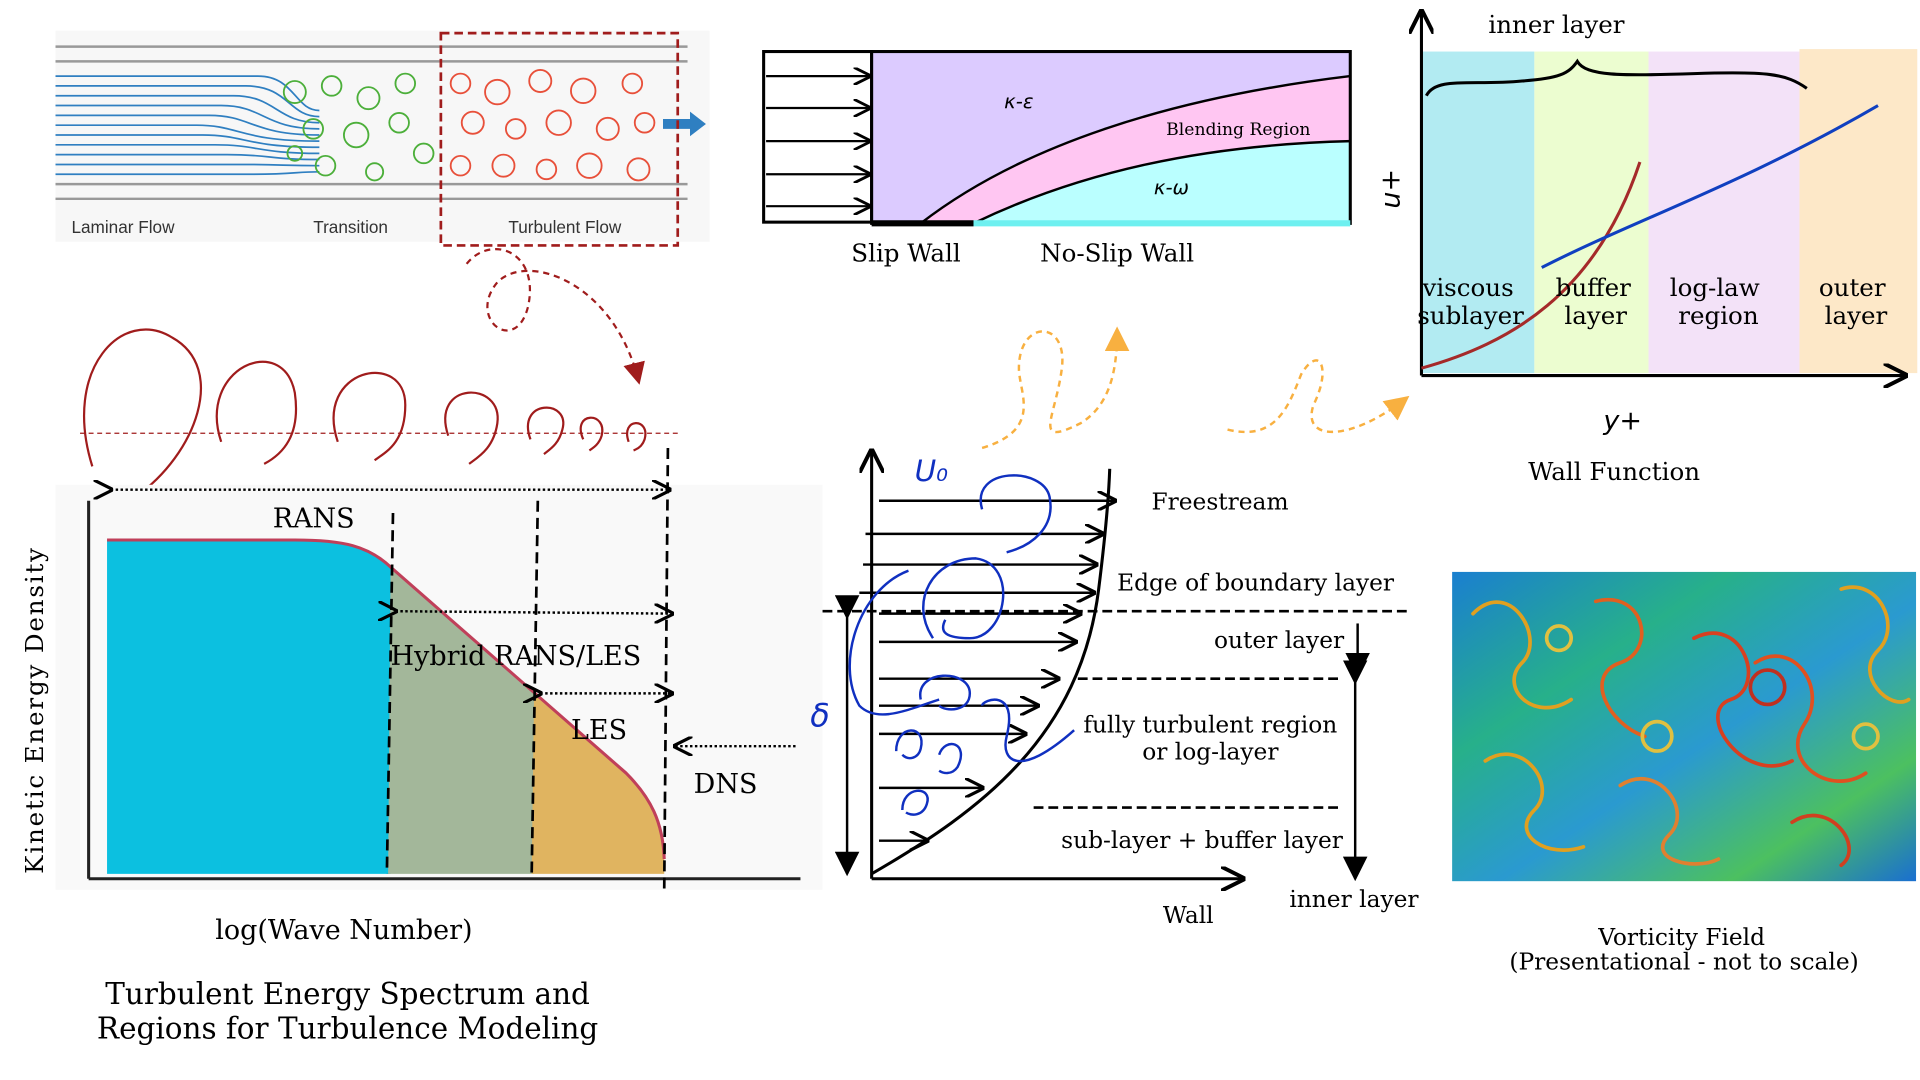 Image resolution: width=1920 pixels, height=1080 pixels. I want to click on inner-layer-label: inner layer, so click(1556, 24).